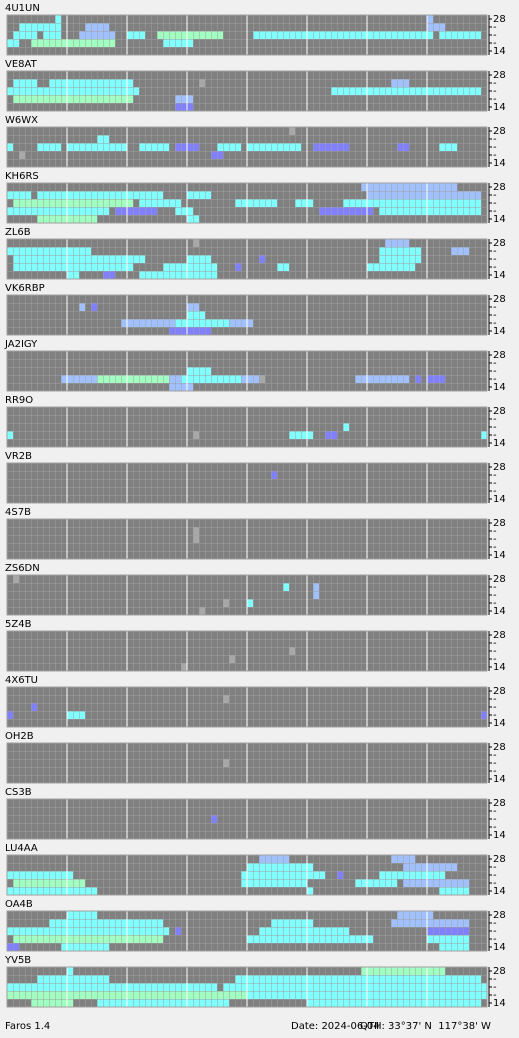  What do you see at coordinates (425, 1026) in the screenshot?
I see `qth: QTH: 33°37' N 117°38' W` at bounding box center [425, 1026].